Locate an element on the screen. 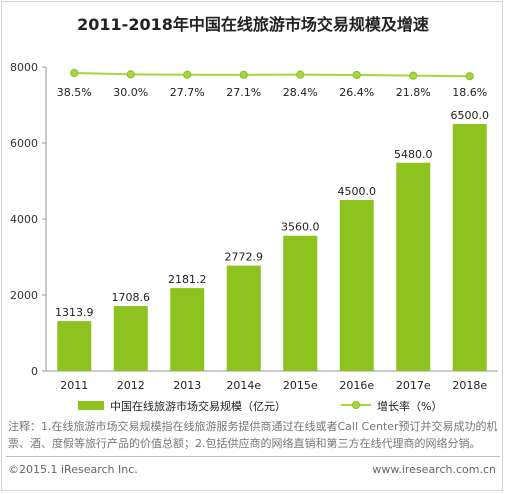 Image resolution: width=506 pixels, height=494 pixels. x-tick-label: 2015e is located at coordinates (300, 385).